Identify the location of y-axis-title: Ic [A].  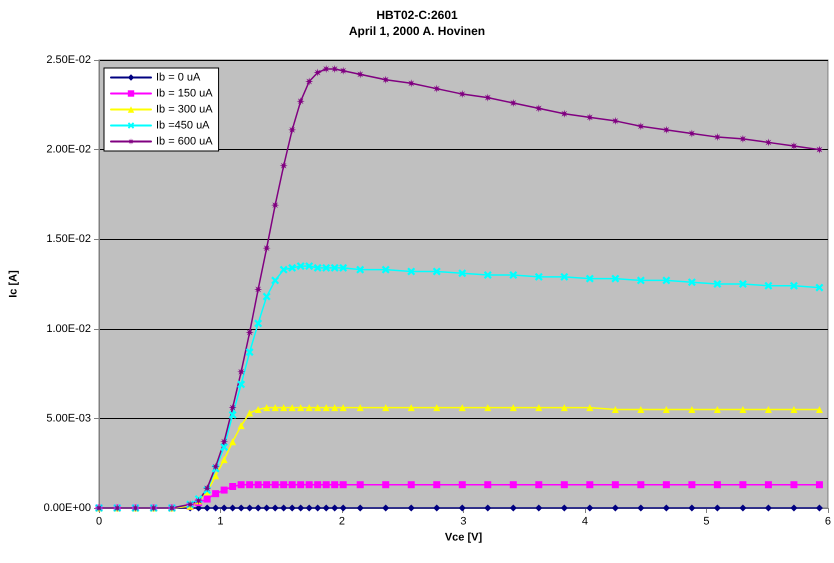
(14, 284).